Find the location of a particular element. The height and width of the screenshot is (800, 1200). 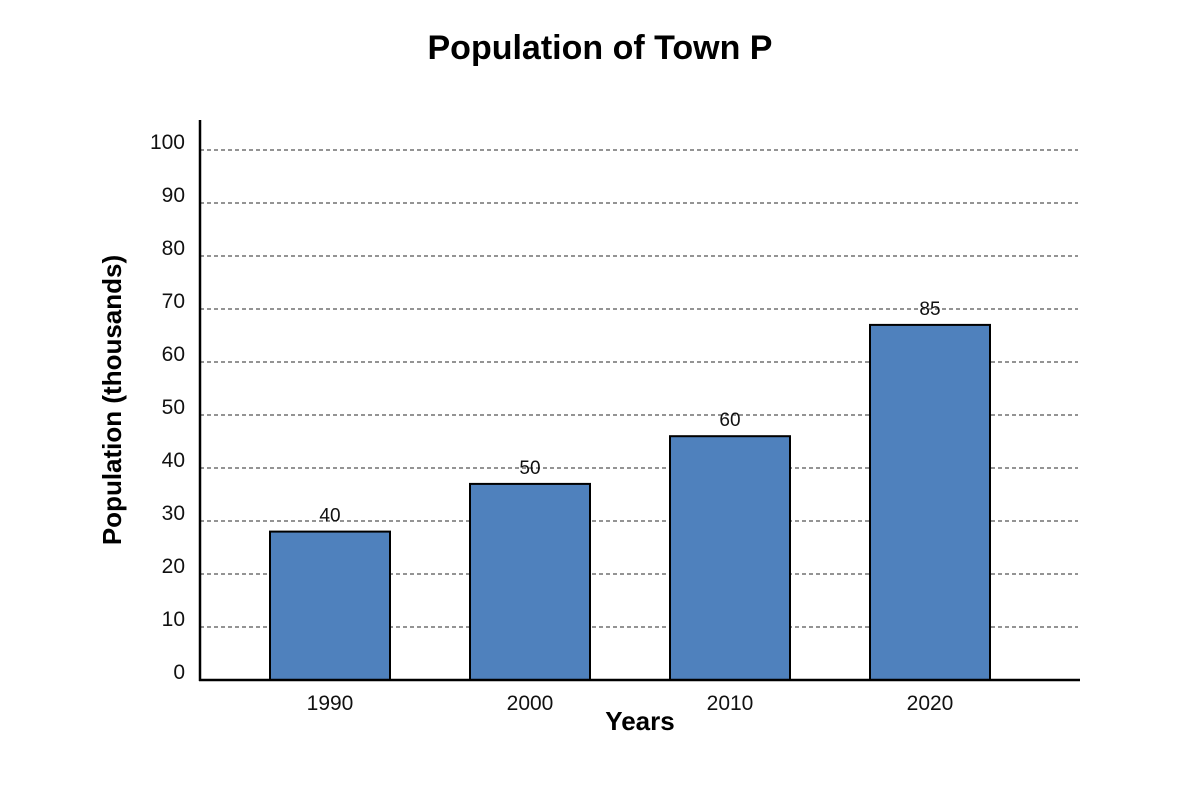

y-axis-title: Population (thousands) is located at coordinates (112, 400).